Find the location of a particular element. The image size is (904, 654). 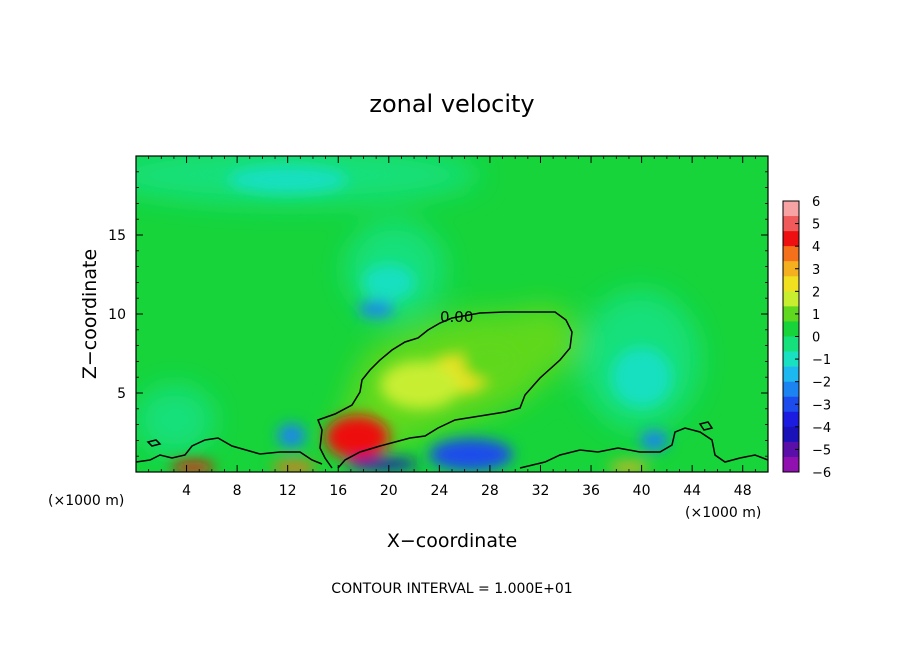

y-tick-label: 15 is located at coordinates (117, 236).